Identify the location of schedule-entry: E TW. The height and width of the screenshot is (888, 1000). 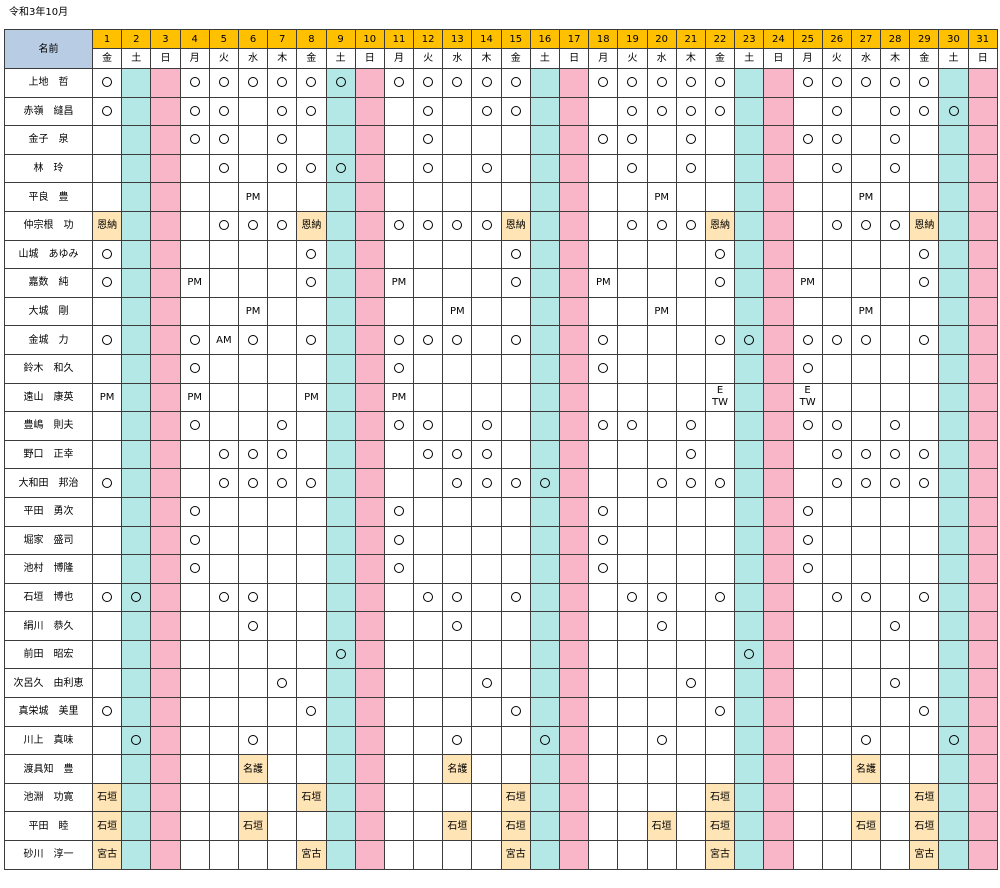
(807, 397).